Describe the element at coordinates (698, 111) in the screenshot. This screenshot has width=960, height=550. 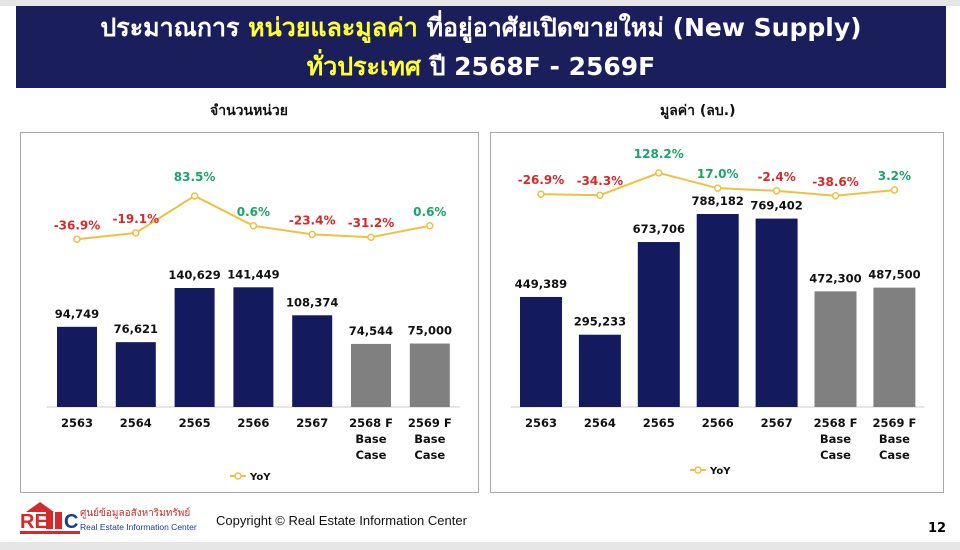
I see `chart-title-value: มูลค่า (ลบ.)` at that location.